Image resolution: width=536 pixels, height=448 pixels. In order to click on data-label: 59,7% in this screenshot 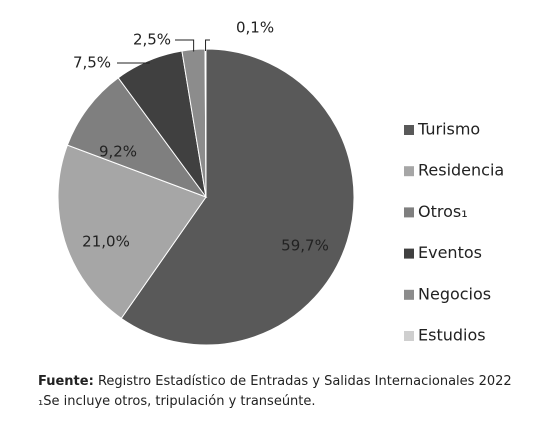, I will do `click(305, 246)`.